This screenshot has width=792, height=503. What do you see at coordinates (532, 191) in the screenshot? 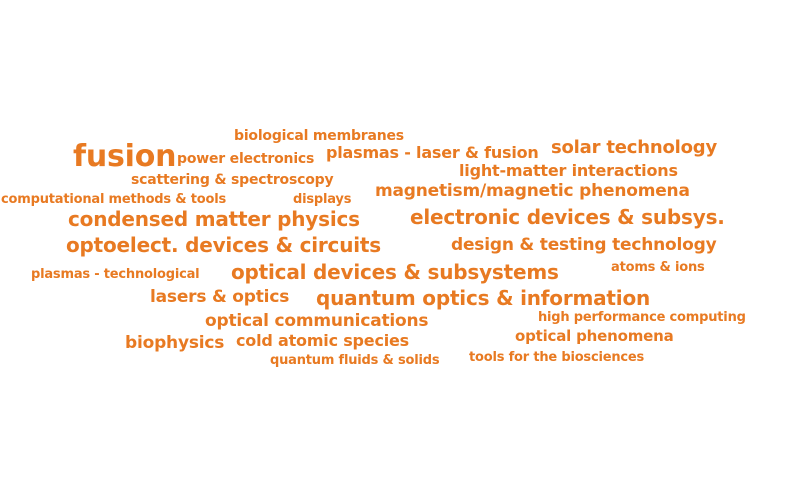
I see `word-magnetism-magnetic-phenomena: magnetism/magnetic phenomena` at bounding box center [532, 191].